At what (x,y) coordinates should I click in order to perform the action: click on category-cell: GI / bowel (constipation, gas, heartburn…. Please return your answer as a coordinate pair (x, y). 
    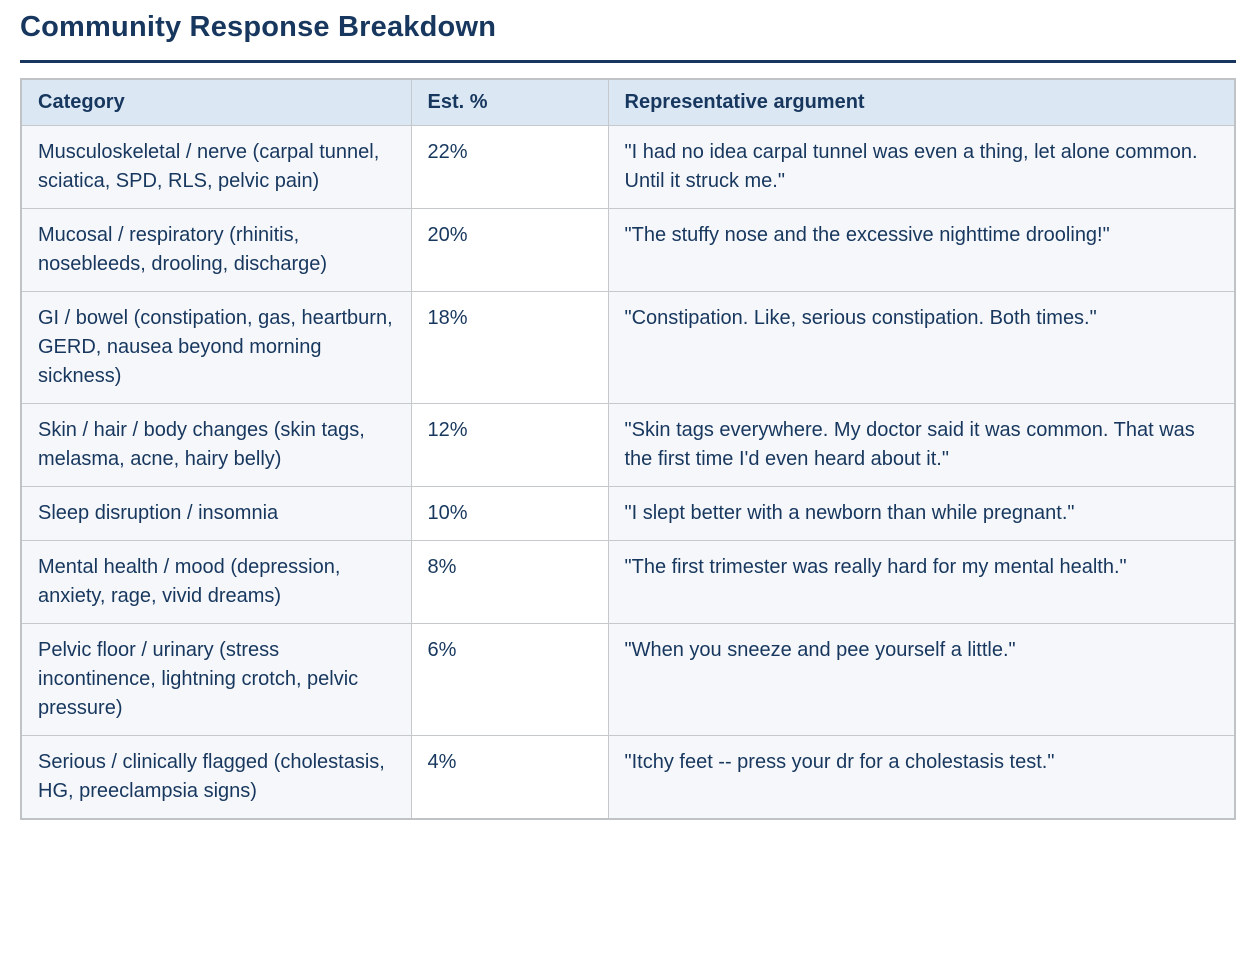
    Looking at the image, I should click on (216, 347).